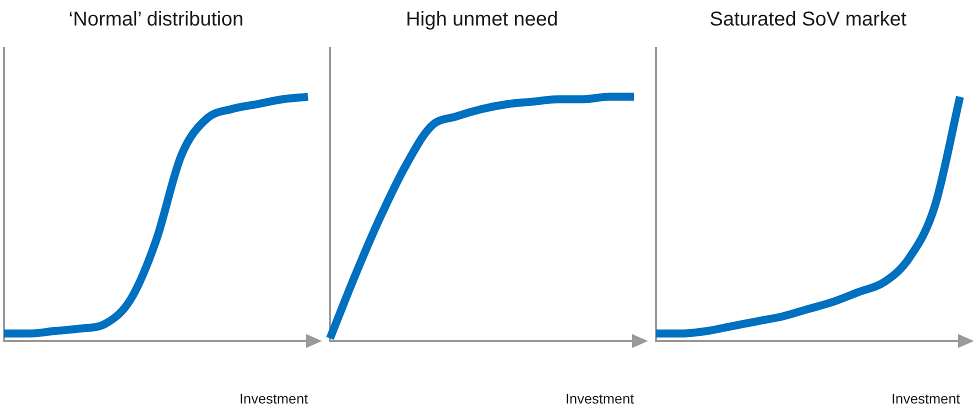 This screenshot has width=979, height=416. What do you see at coordinates (482, 19) in the screenshot?
I see `chart-title: High unmet need` at bounding box center [482, 19].